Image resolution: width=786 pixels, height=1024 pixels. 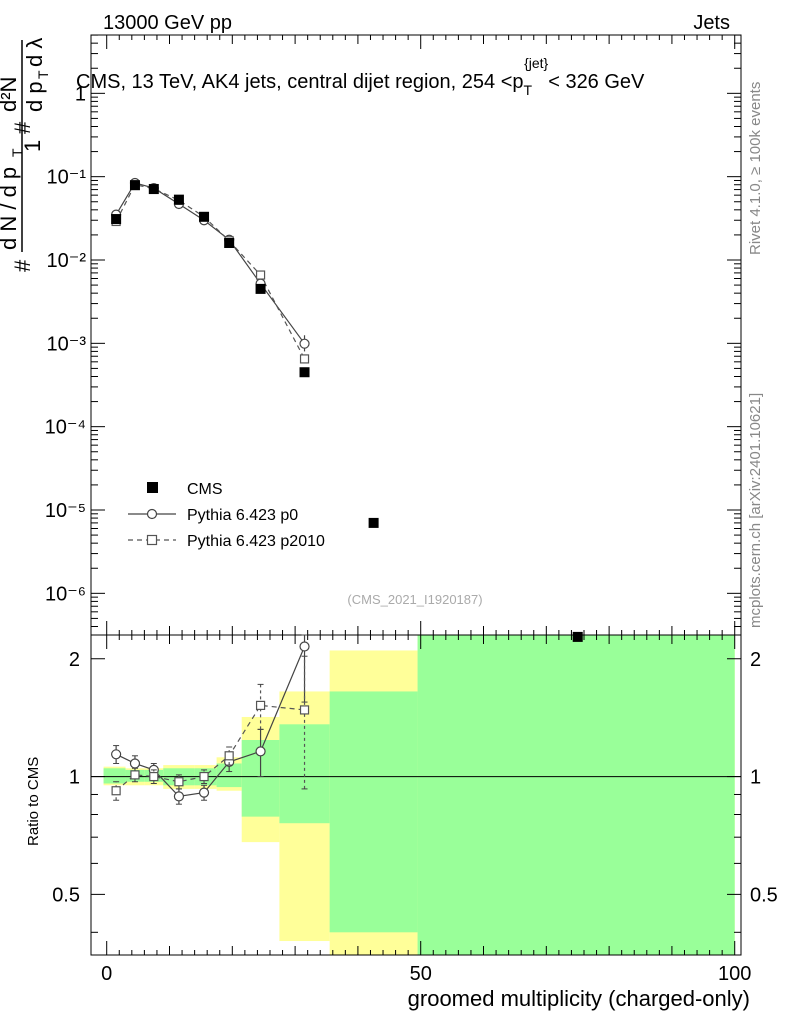 What do you see at coordinates (167, 23) in the screenshot?
I see `header-left: 13000 GeV pp` at bounding box center [167, 23].